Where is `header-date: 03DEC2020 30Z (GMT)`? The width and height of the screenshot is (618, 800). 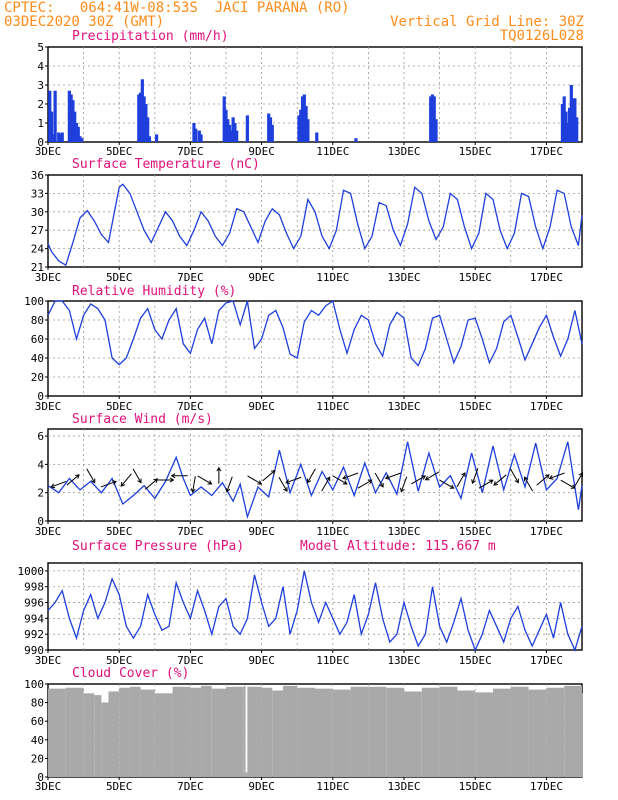
header-date: 03DEC2020 30Z (GMT) is located at coordinates (84, 22).